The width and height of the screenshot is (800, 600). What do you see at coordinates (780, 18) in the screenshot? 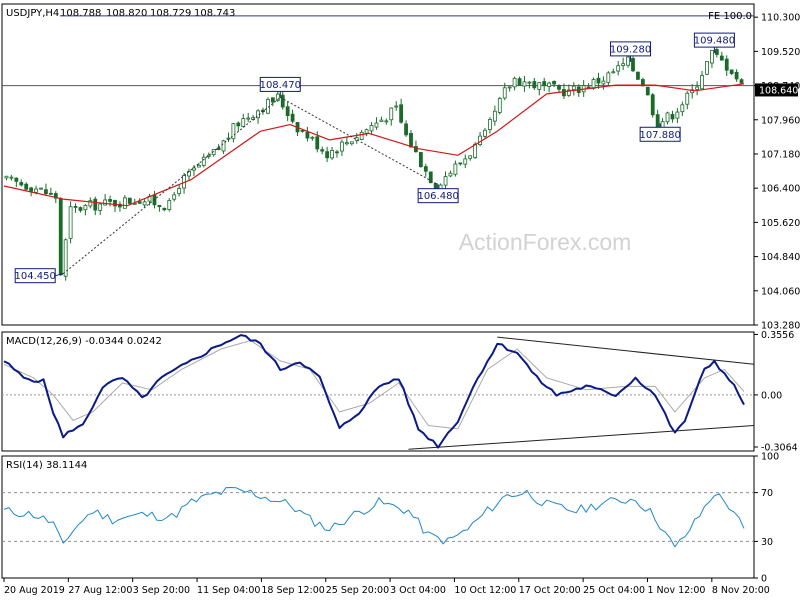
I see `price-tick-label: 110.300` at bounding box center [780, 18].